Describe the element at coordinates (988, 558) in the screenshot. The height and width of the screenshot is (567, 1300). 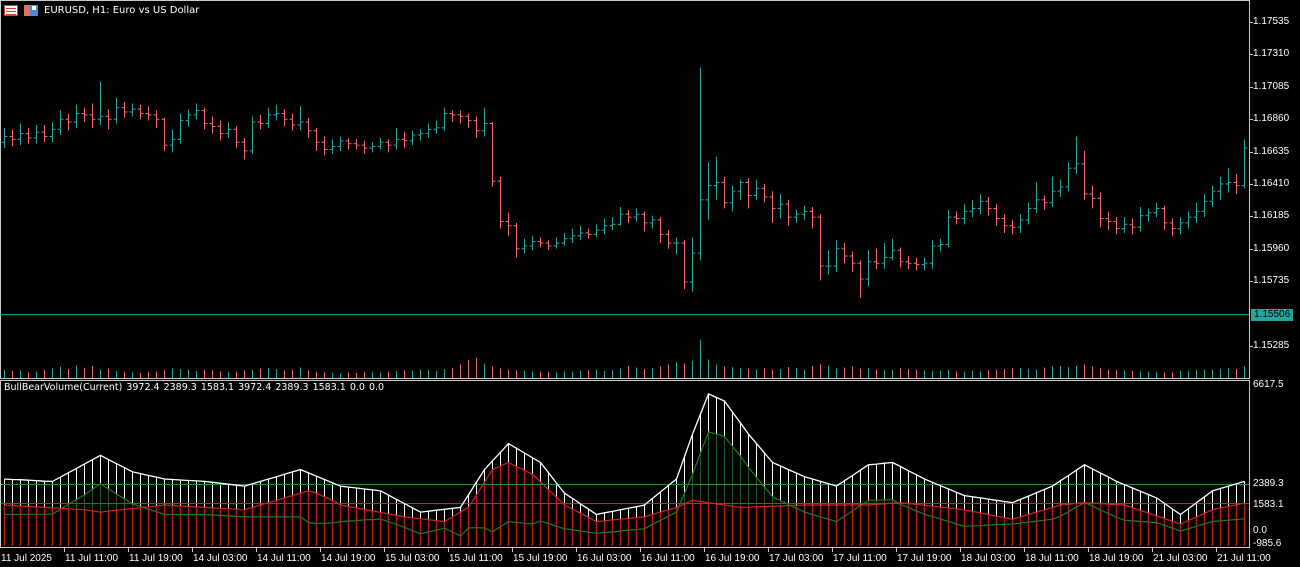
I see `time-axis-label: 18 Jul 03:00` at that location.